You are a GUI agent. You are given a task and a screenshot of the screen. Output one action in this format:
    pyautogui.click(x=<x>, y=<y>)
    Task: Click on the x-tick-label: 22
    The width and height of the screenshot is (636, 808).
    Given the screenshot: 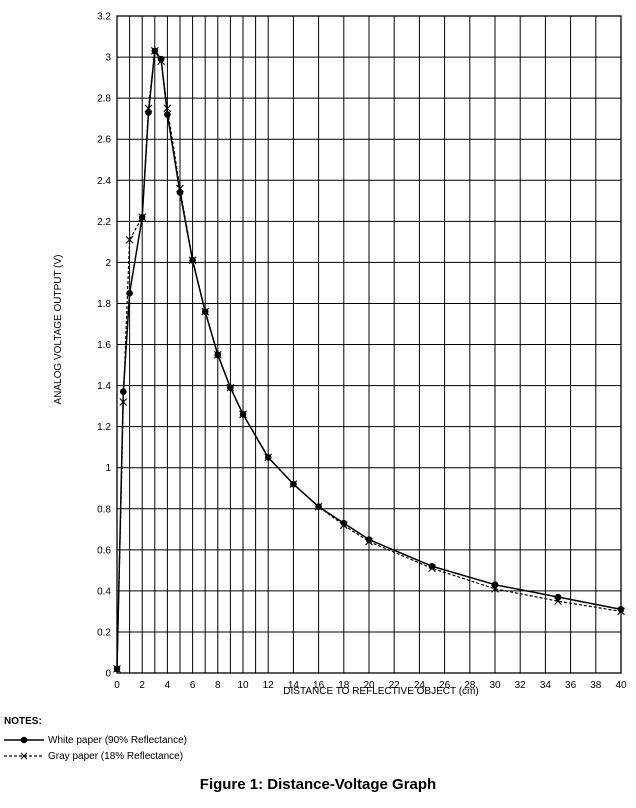 What is the action you would take?
    pyautogui.click(x=395, y=685)
    